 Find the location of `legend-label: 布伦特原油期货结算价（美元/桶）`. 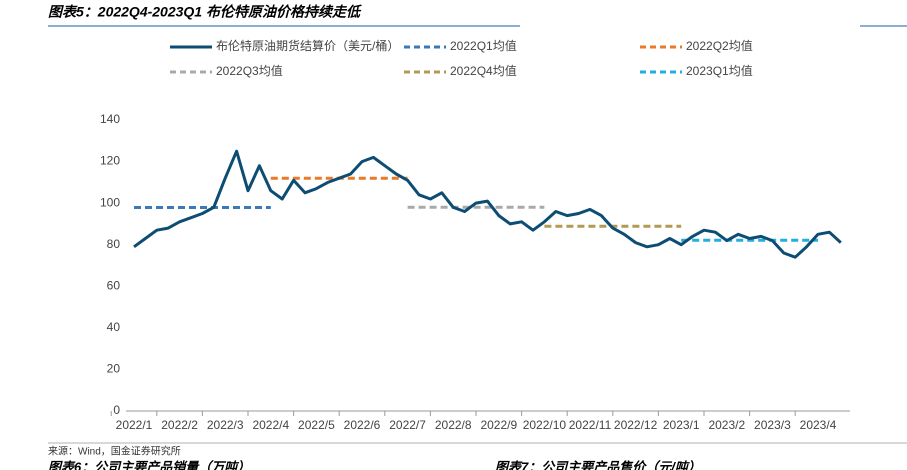

legend-label: 布伦特原油期货结算价（美元/桶） is located at coordinates (307, 45).